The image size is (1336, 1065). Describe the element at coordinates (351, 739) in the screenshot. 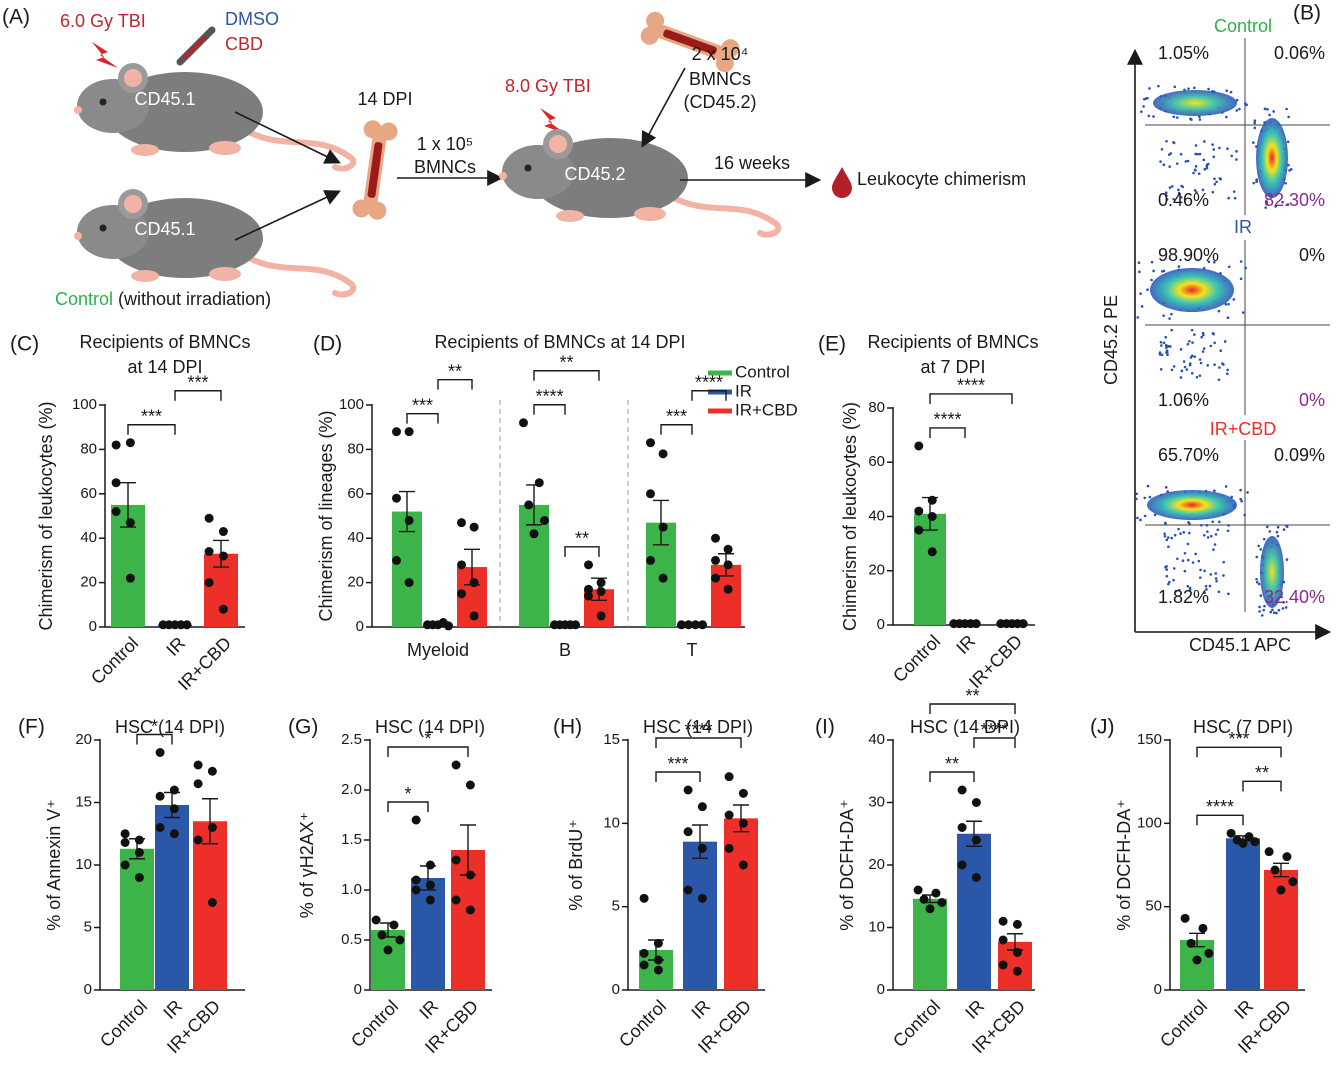

I see `y-tick-label: 2.5` at that location.